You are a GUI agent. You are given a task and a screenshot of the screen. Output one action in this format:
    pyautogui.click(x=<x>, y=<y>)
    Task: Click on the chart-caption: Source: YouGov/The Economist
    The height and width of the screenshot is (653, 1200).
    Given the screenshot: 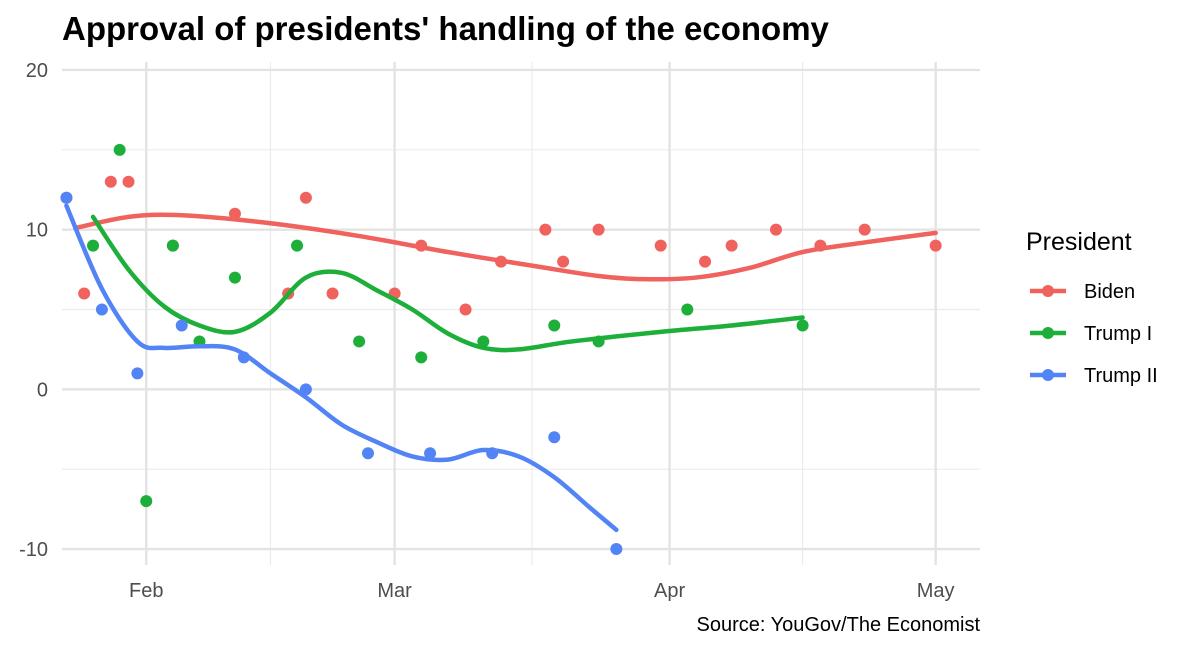 What is the action you would take?
    pyautogui.click(x=838, y=625)
    